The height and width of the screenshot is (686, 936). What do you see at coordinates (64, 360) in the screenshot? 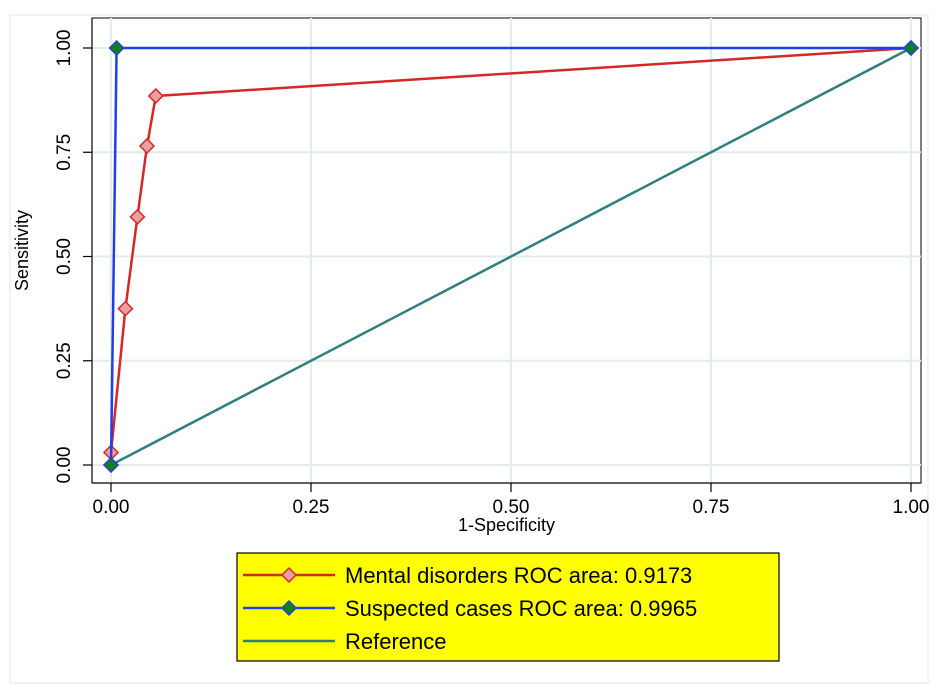
I see `y-tick-label: 0.25` at bounding box center [64, 360].